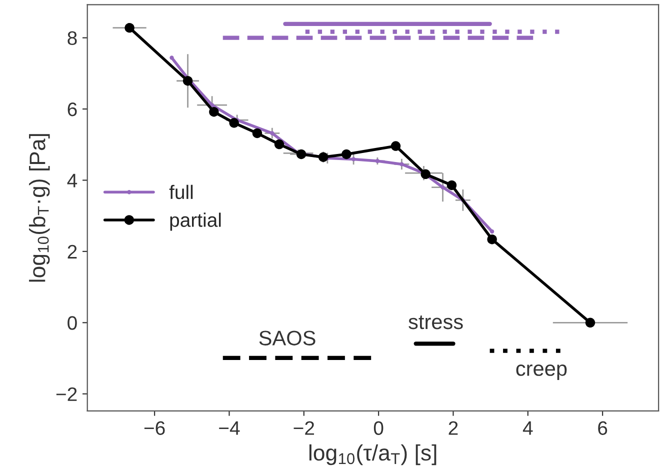  I want to click on y-tick-label: 6, so click(72, 109).